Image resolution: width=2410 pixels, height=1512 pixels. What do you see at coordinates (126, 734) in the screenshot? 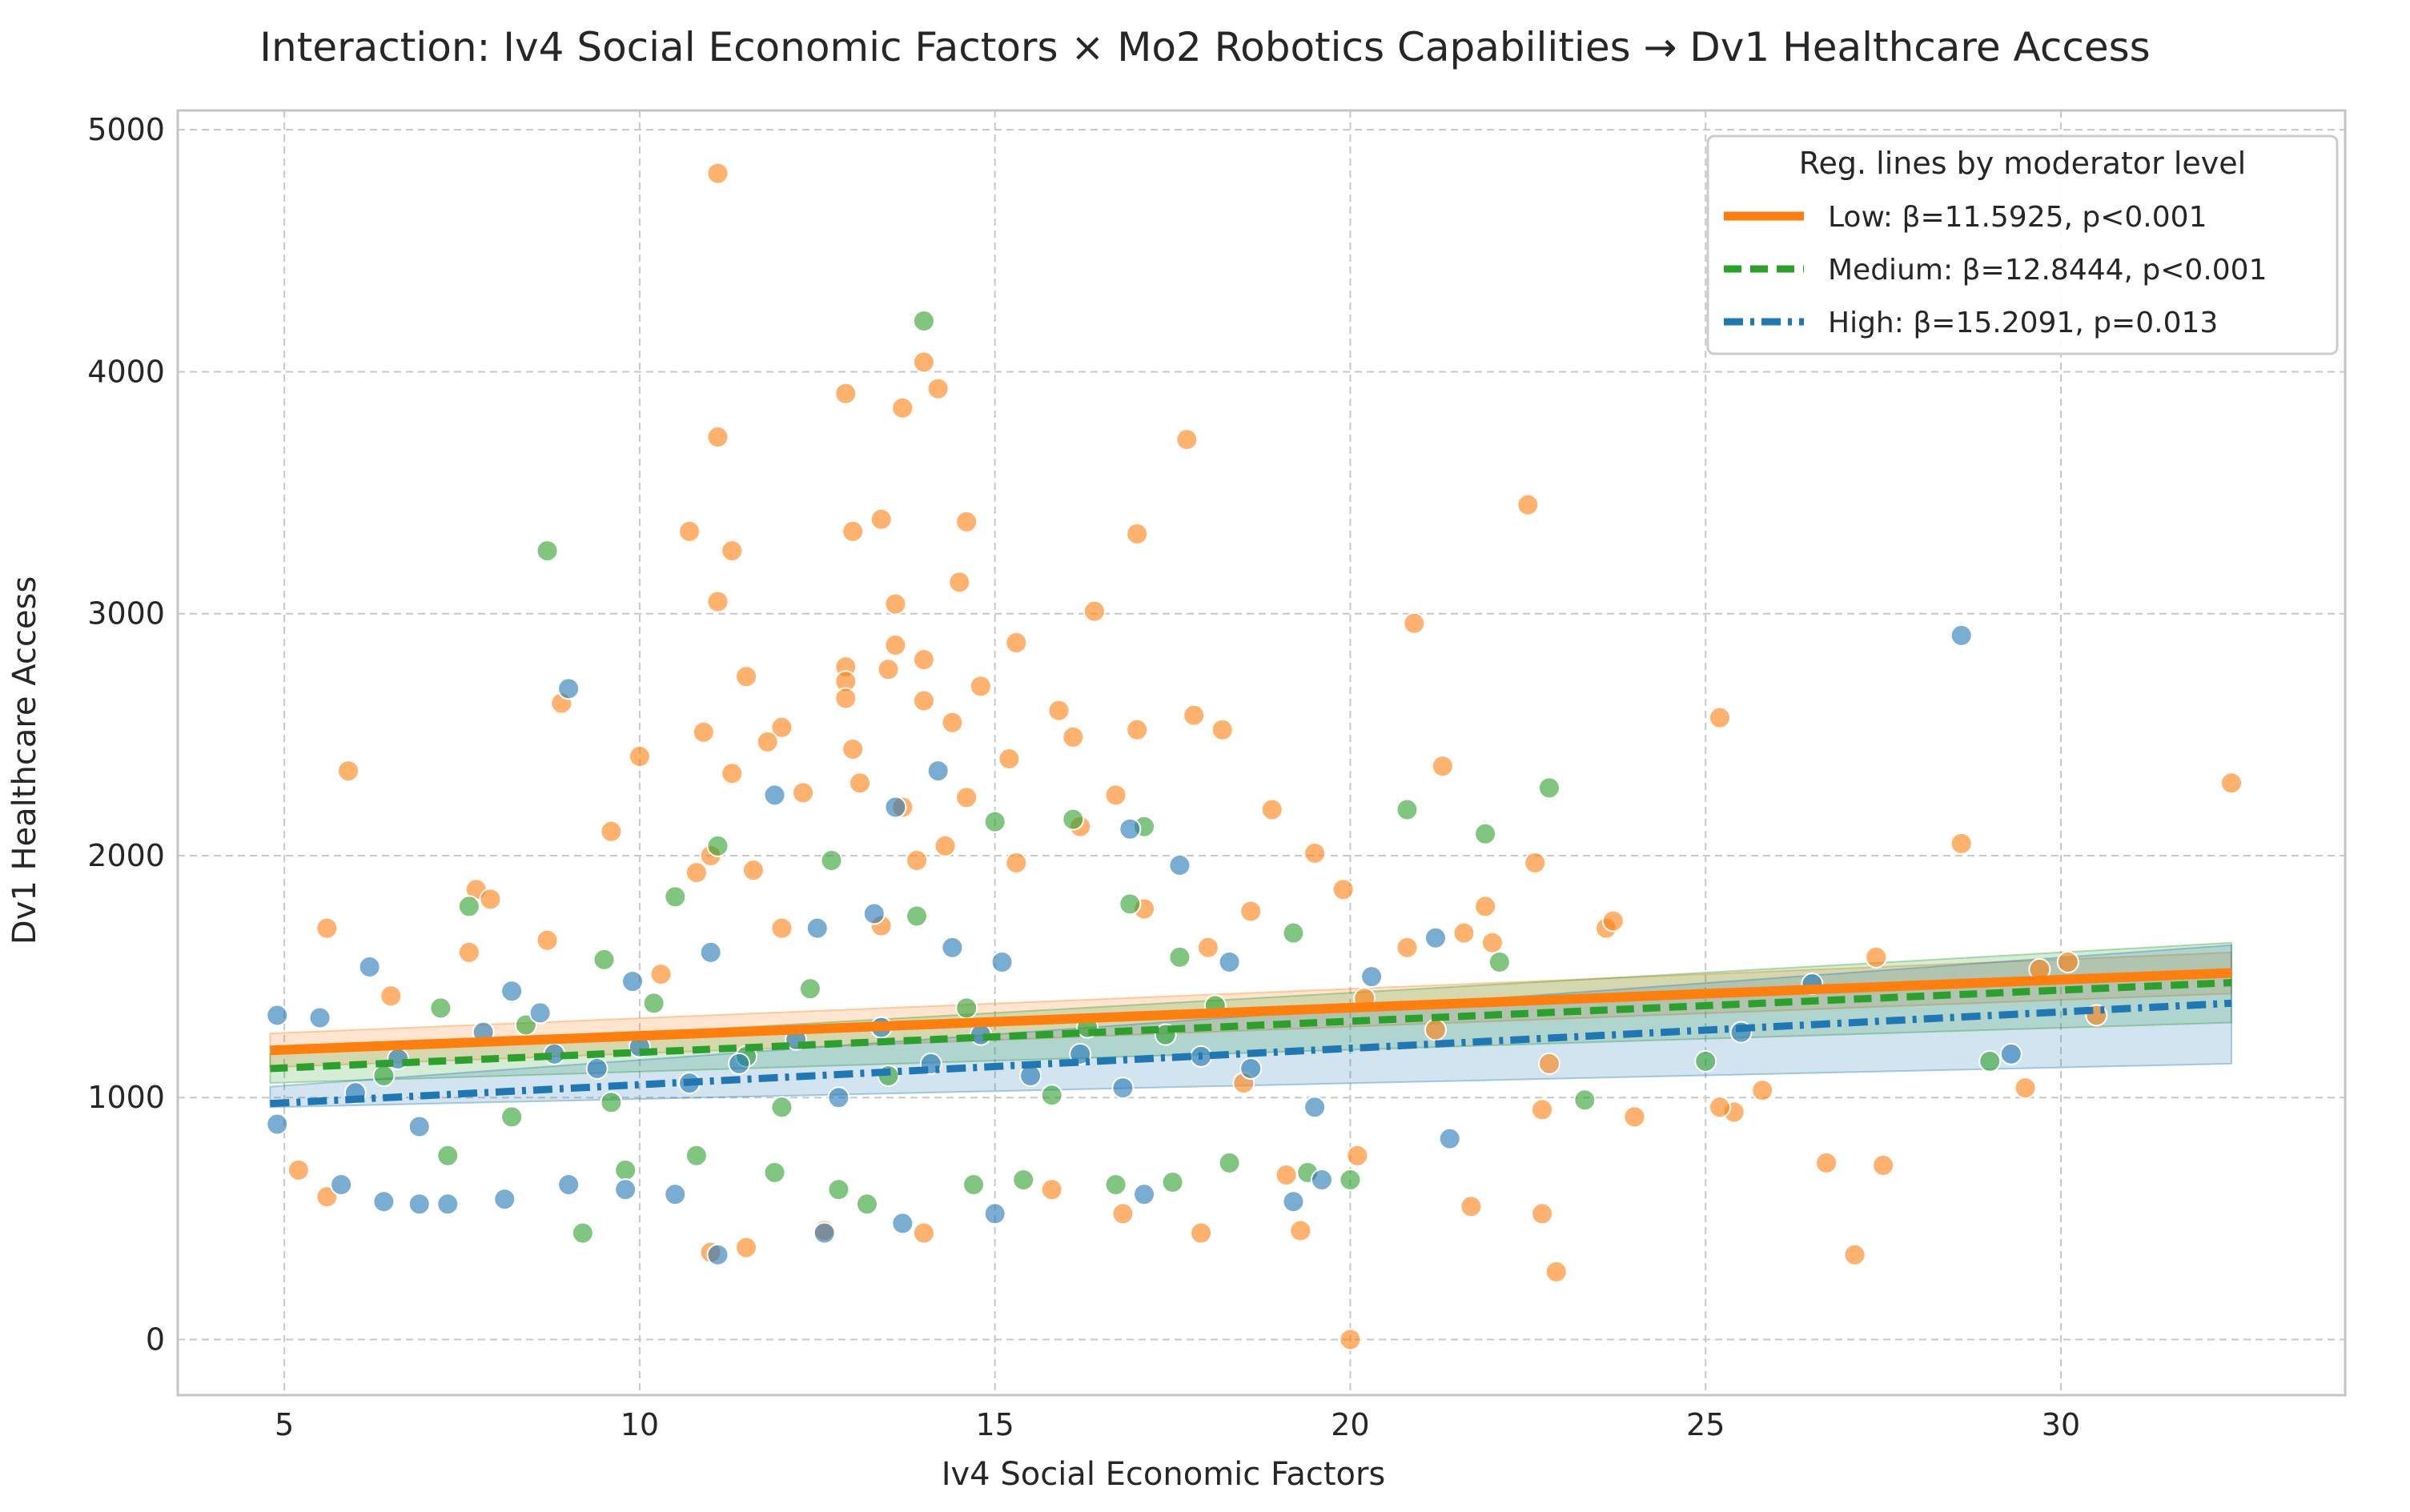
I see `y-tick-labels: 0 1000 2000 3000 4000 5000` at bounding box center [126, 734].